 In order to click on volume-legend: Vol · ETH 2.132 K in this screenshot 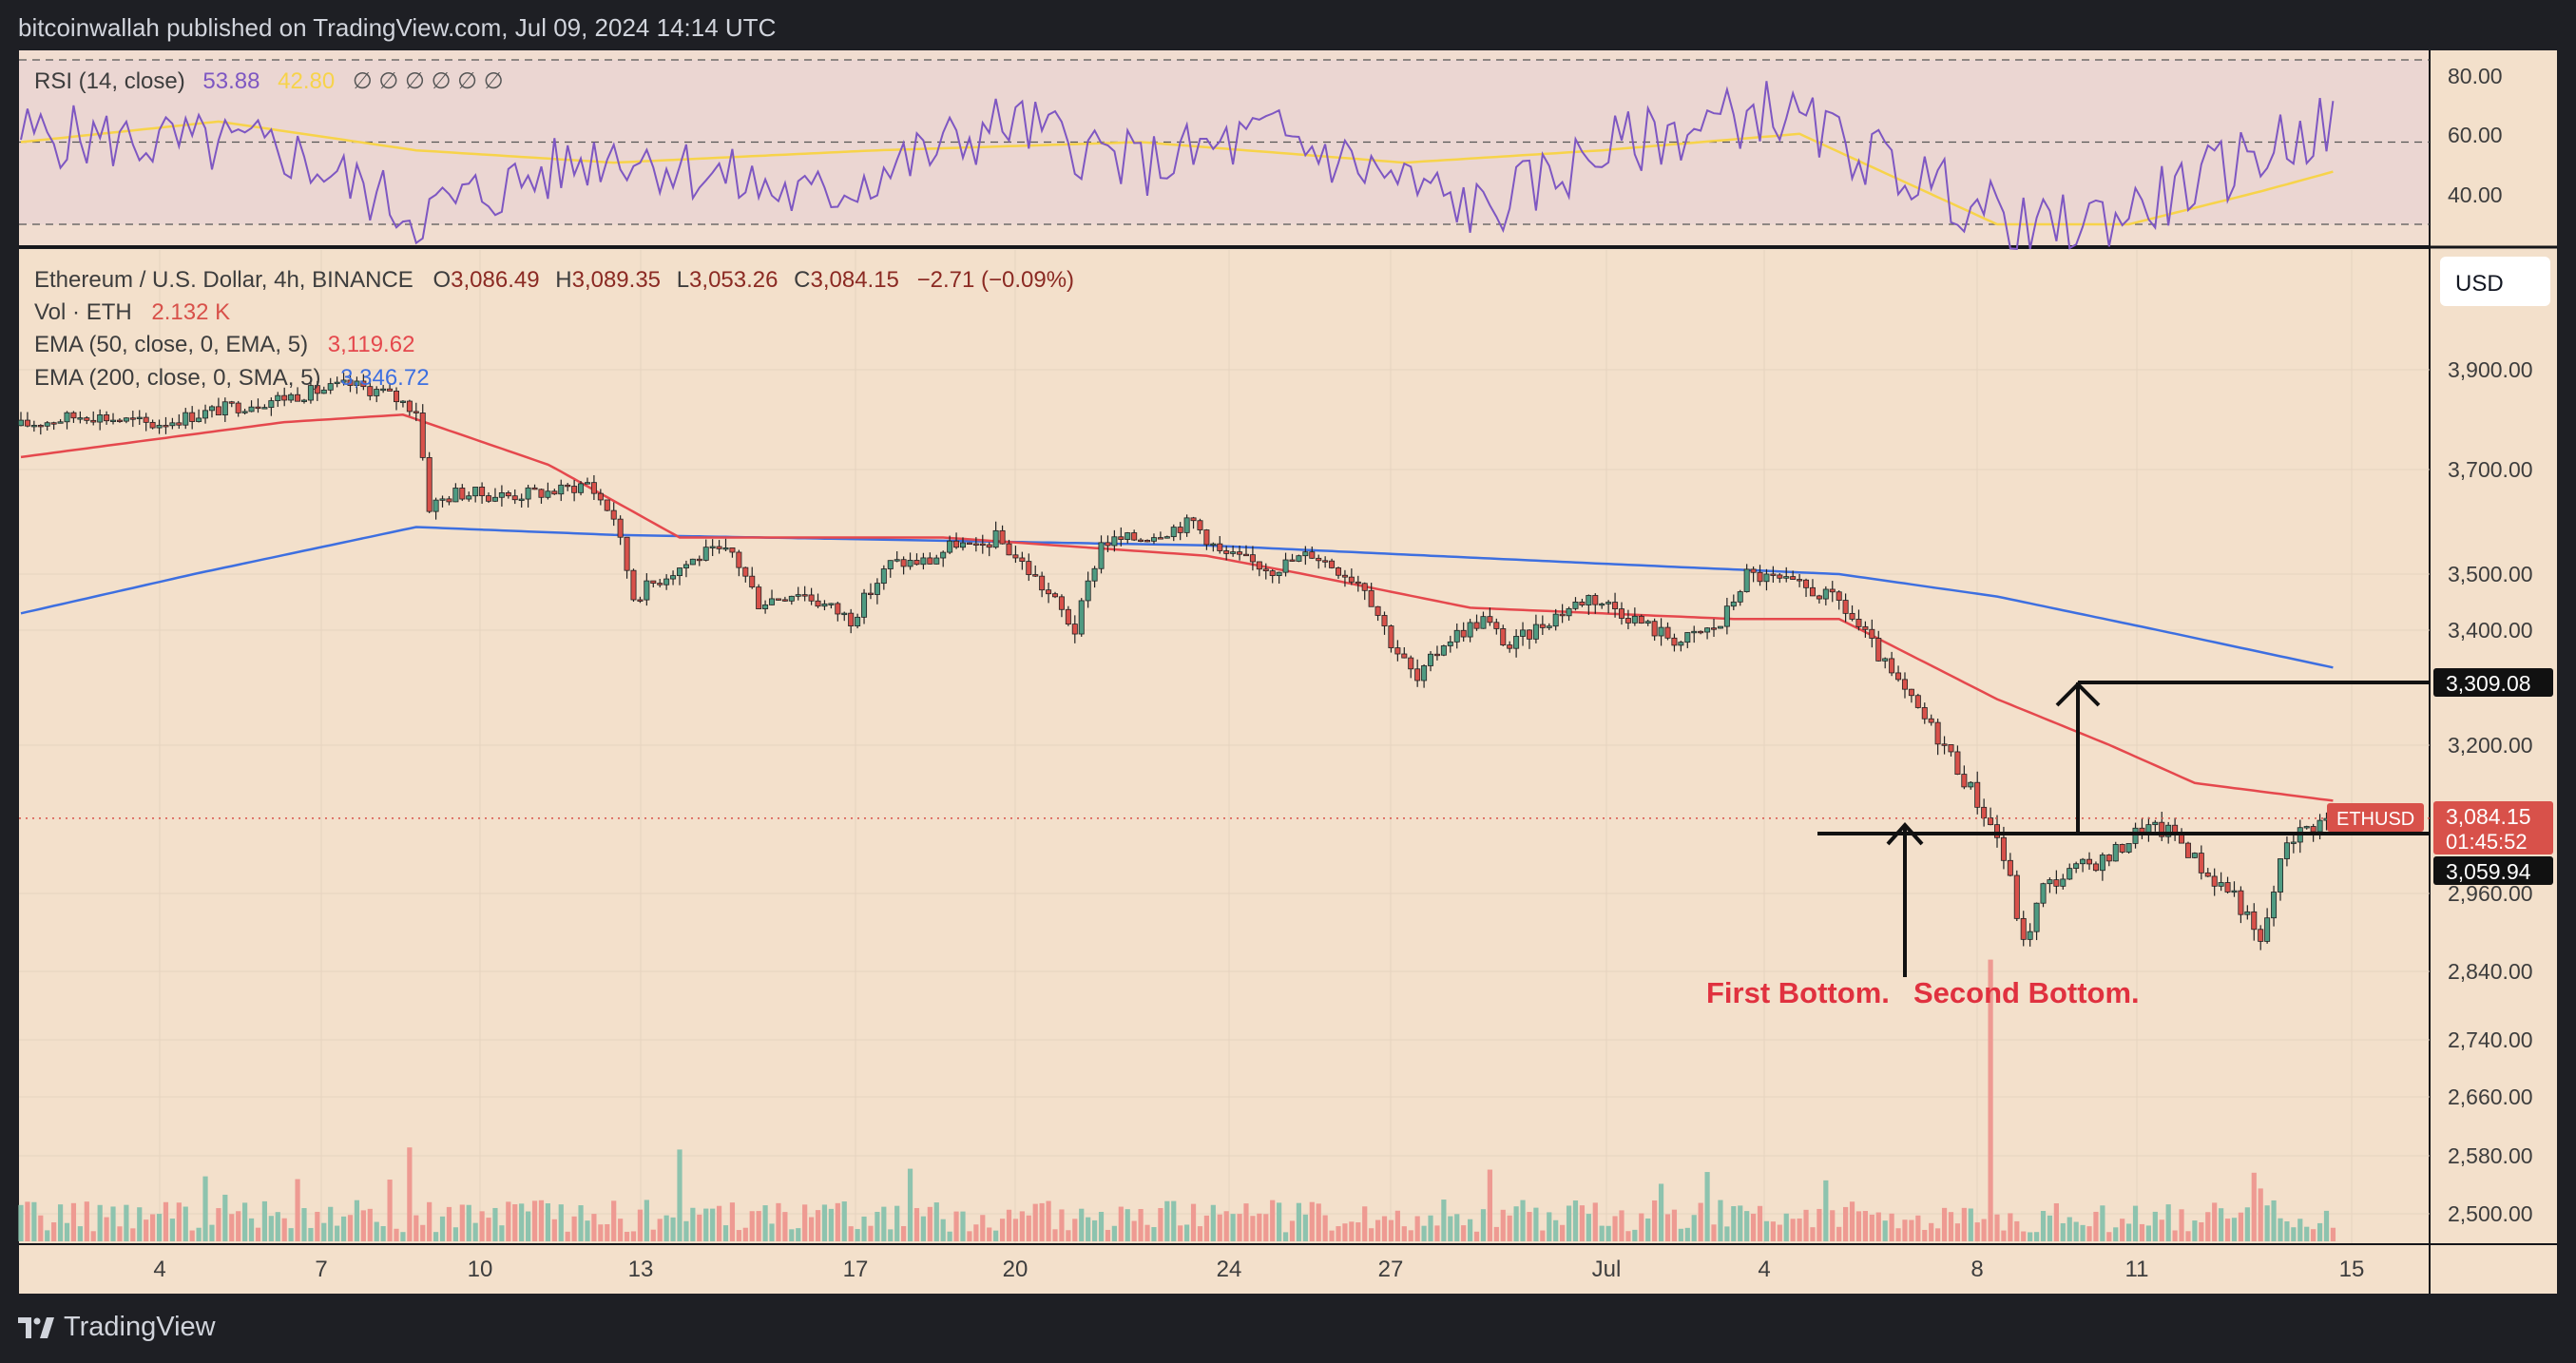, I will do `click(132, 312)`.